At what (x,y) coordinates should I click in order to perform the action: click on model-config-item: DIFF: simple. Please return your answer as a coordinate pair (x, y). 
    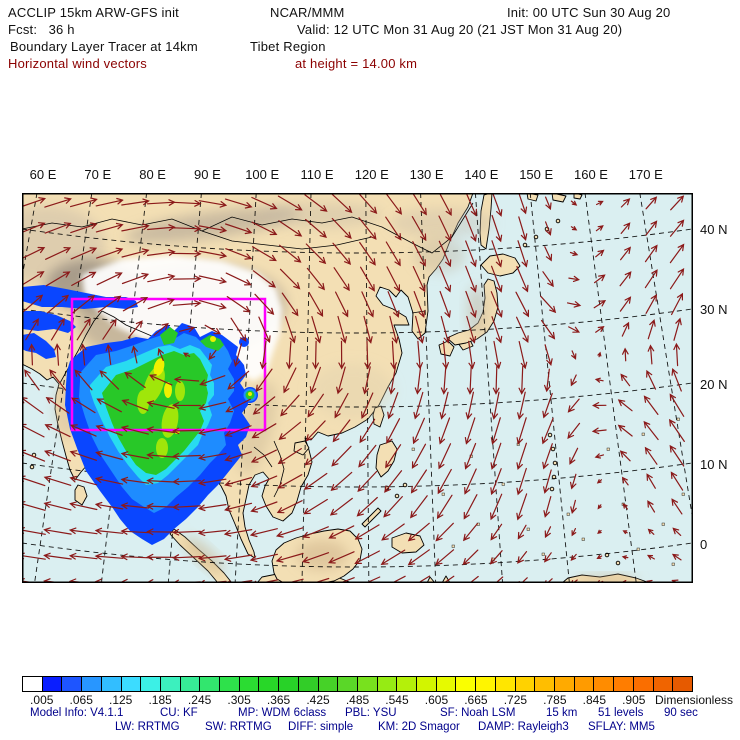
    Looking at the image, I should click on (321, 727).